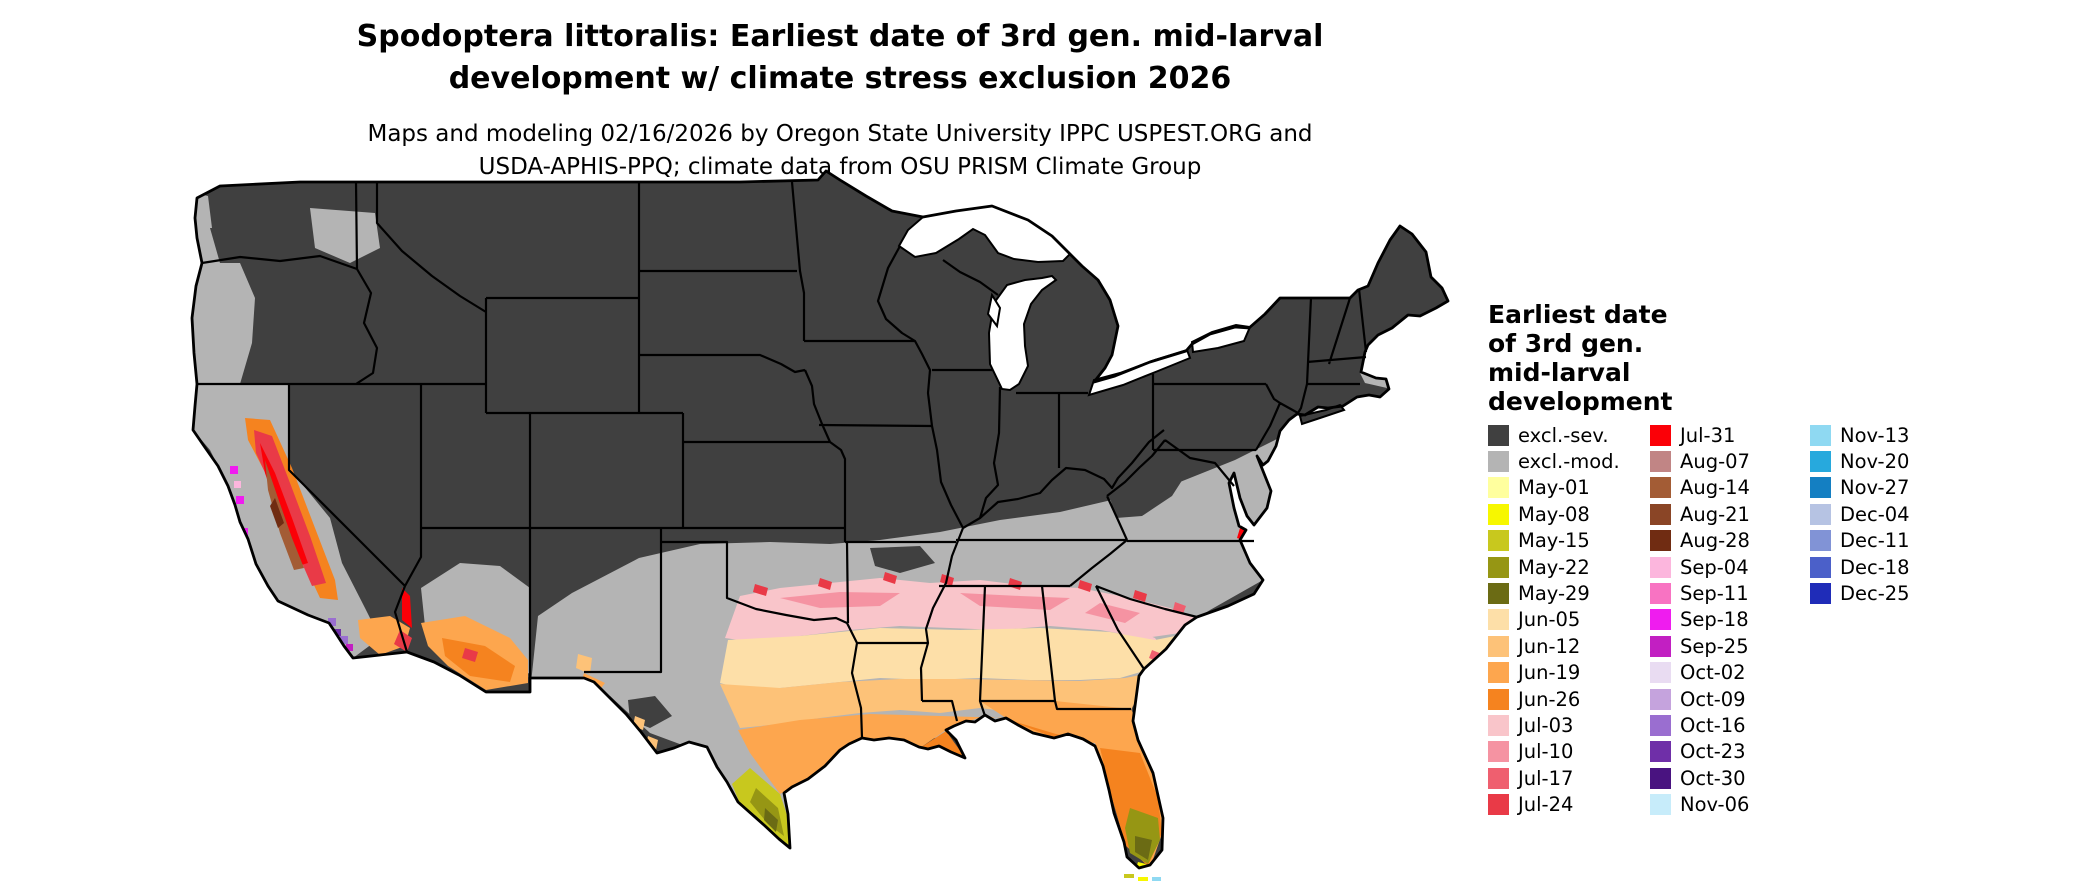 The image size is (2100, 892). I want to click on legend-label: Oct-30, so click(1713, 778).